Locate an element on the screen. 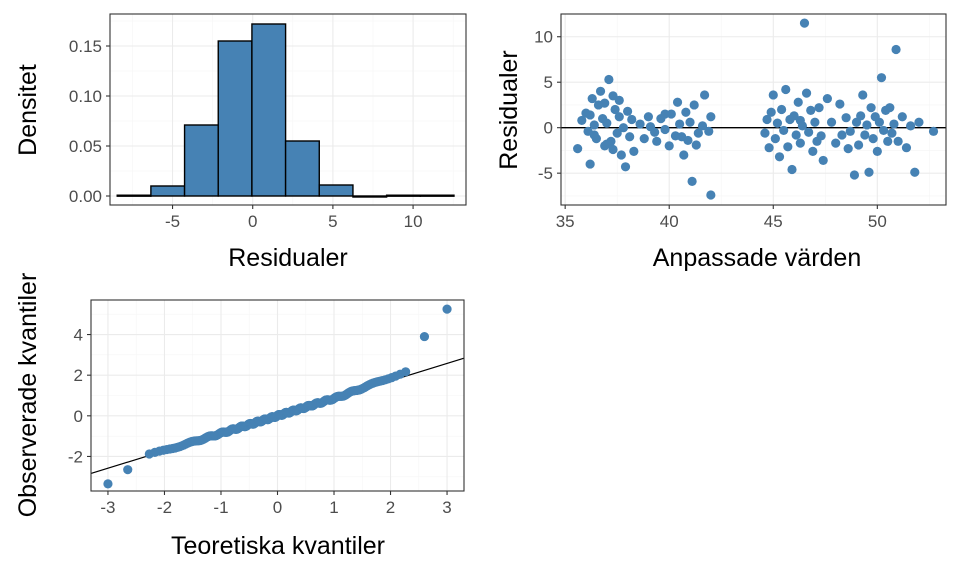  y-tick-label: -5 is located at coordinates (545, 173).